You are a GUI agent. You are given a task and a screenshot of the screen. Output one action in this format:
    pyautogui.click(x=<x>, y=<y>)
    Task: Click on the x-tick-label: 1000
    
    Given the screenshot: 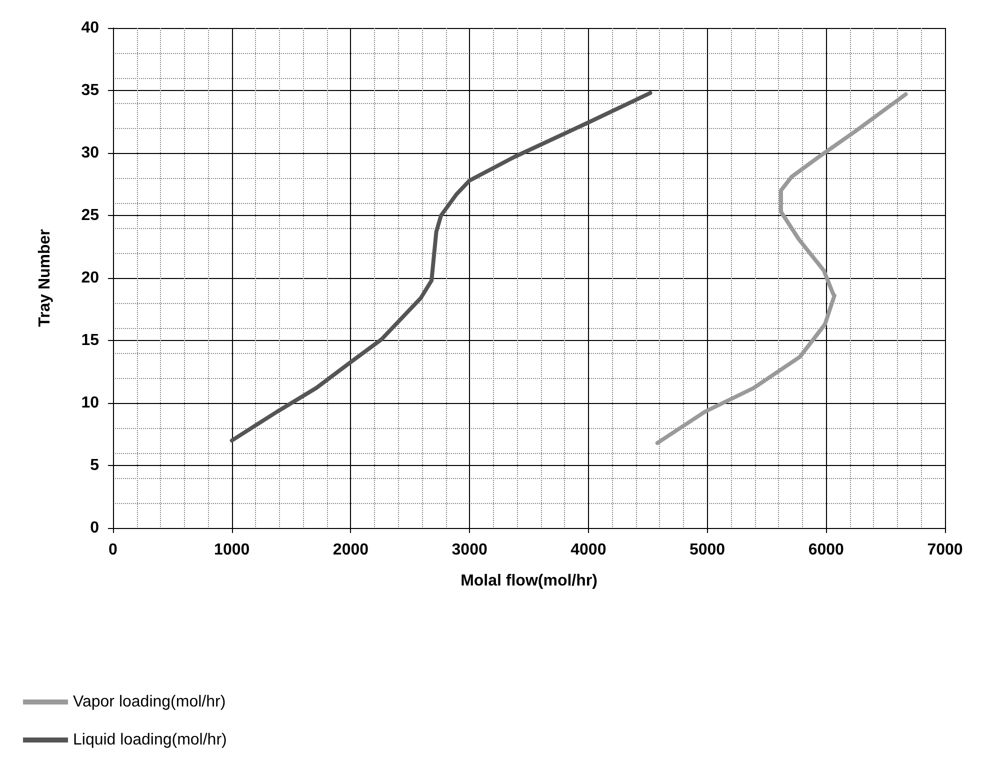 What is the action you would take?
    pyautogui.click(x=232, y=550)
    